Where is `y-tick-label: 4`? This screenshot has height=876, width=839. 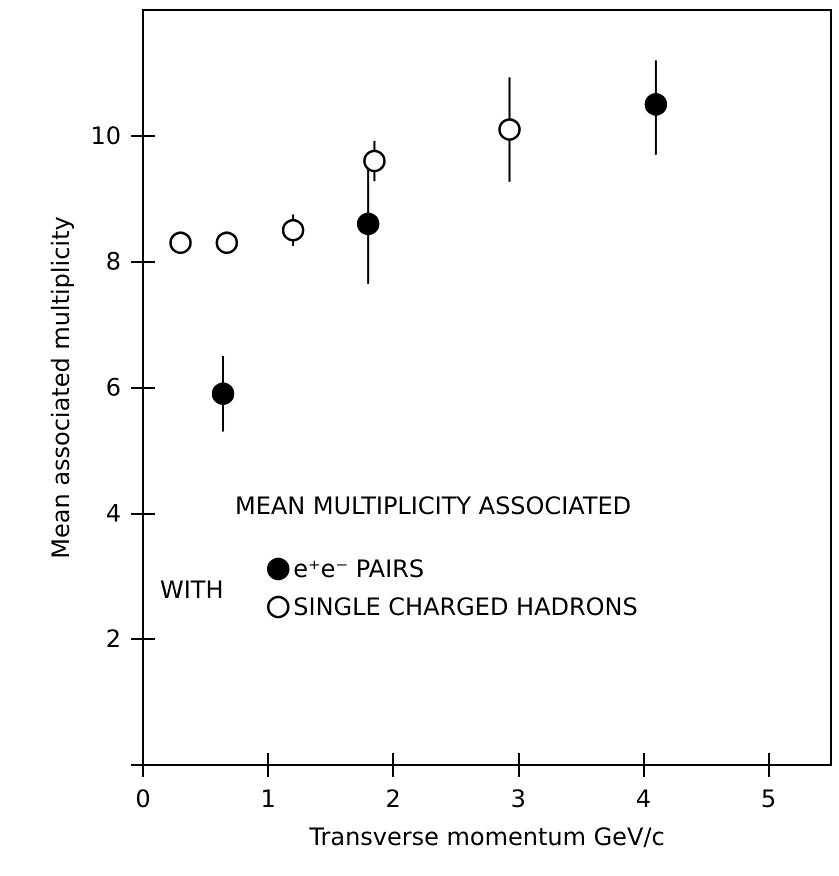
y-tick-label: 4 is located at coordinates (113, 513).